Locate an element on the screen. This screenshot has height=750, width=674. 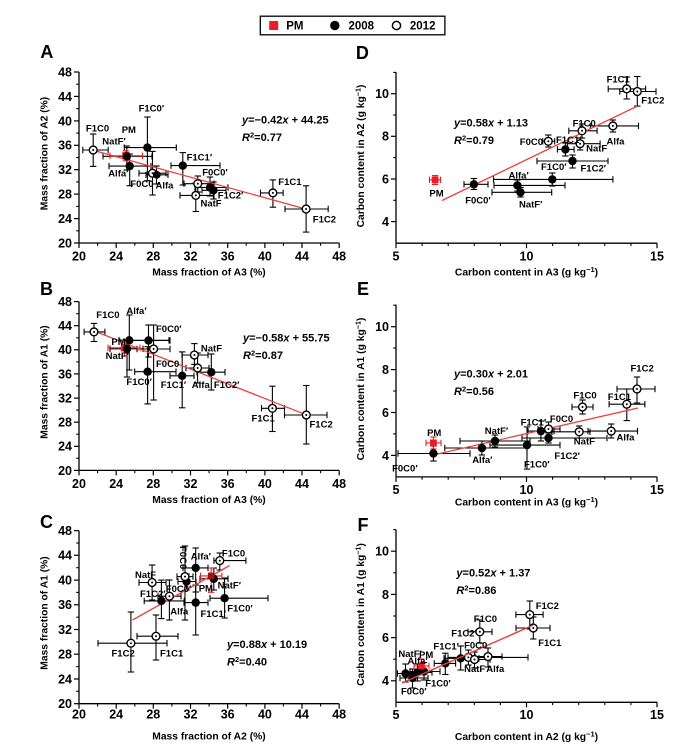
svg-text: 2012 is located at coordinates (423, 27).